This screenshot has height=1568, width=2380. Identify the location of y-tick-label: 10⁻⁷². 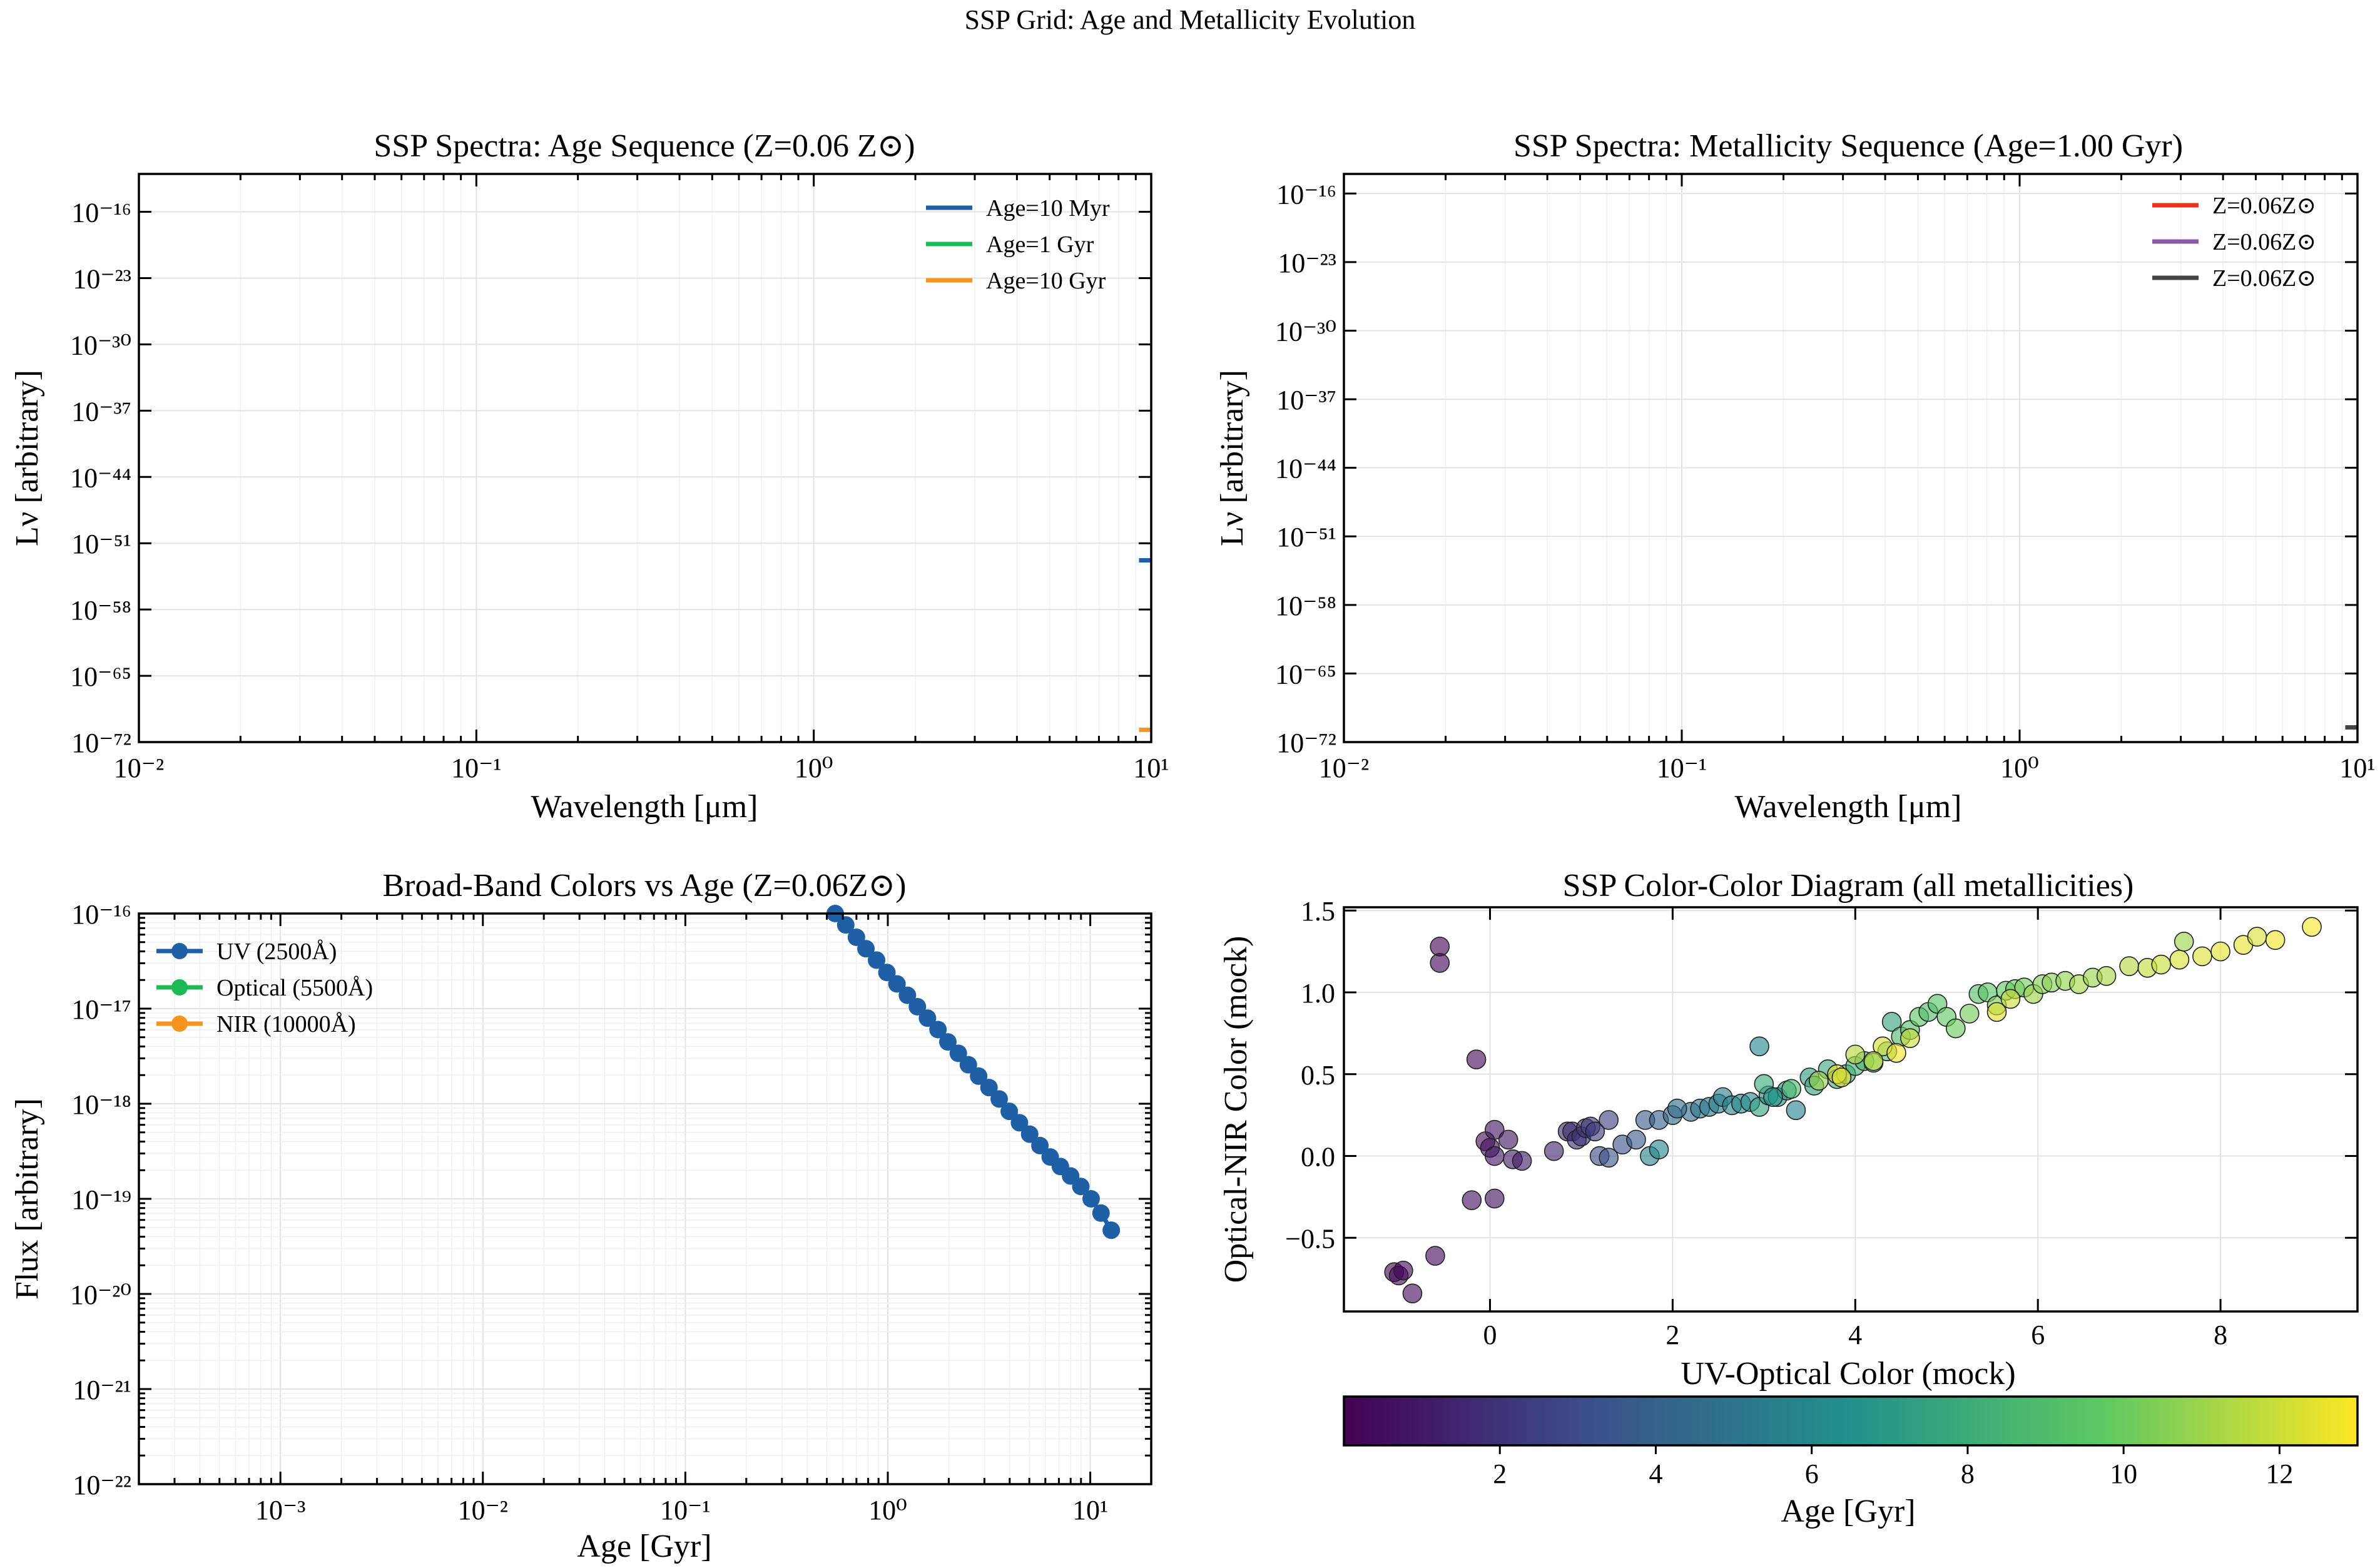
(101, 743).